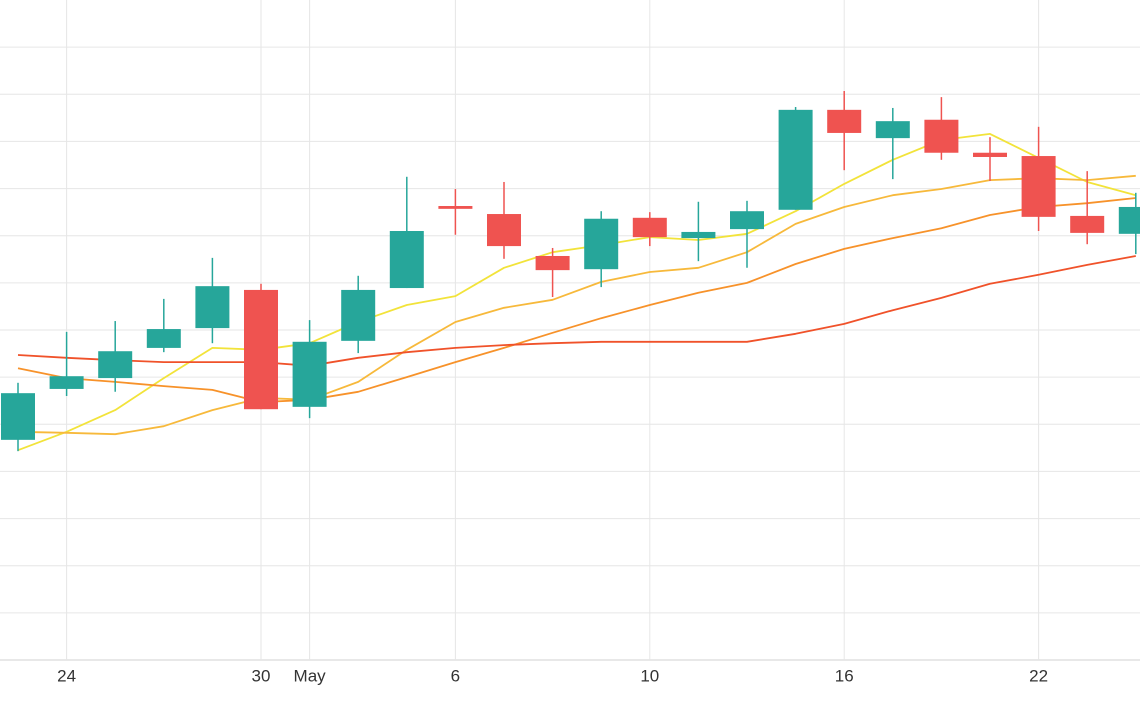  What do you see at coordinates (310, 675) in the screenshot?
I see `x-tick-label: May` at bounding box center [310, 675].